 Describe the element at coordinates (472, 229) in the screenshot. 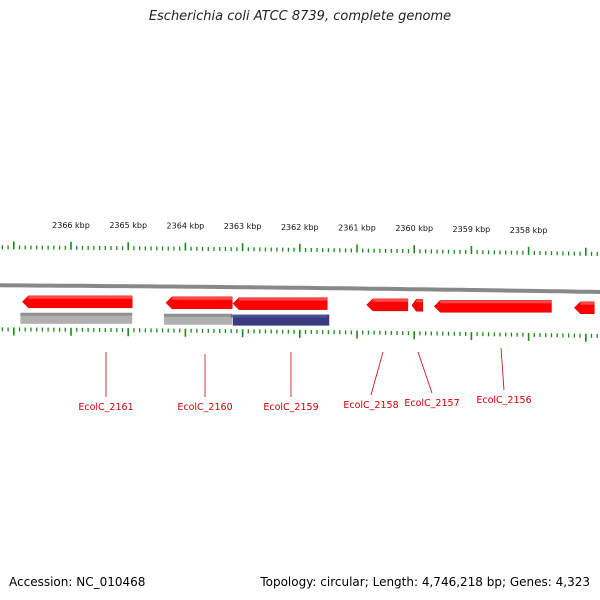

I see `tick-label: 2359 kbp` at that location.